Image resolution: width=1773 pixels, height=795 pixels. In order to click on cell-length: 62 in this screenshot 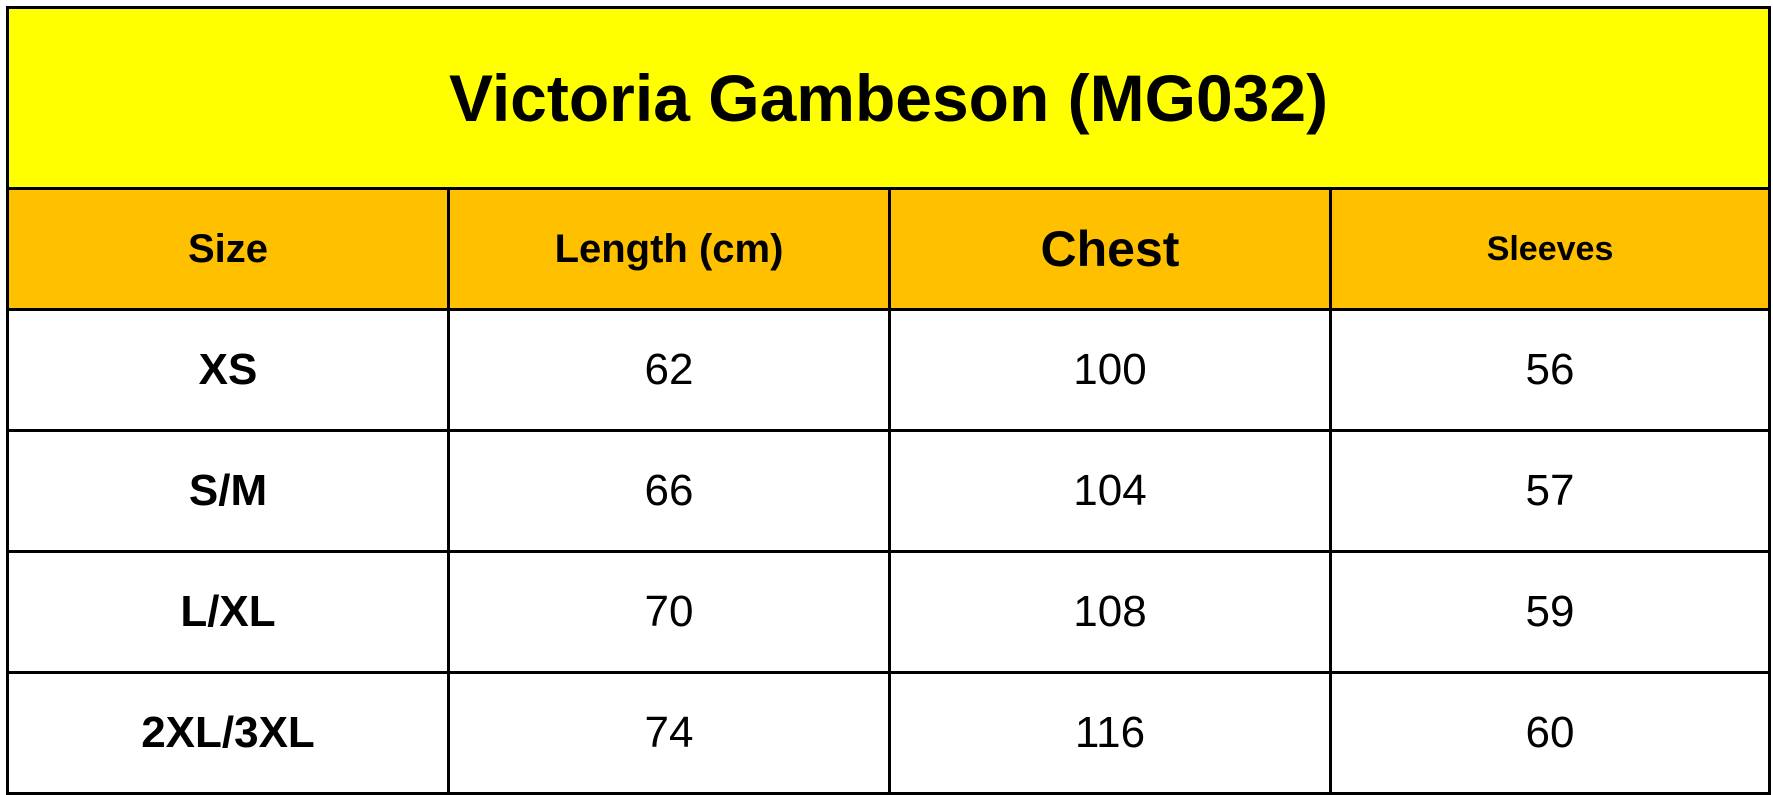, I will do `click(669, 370)`.